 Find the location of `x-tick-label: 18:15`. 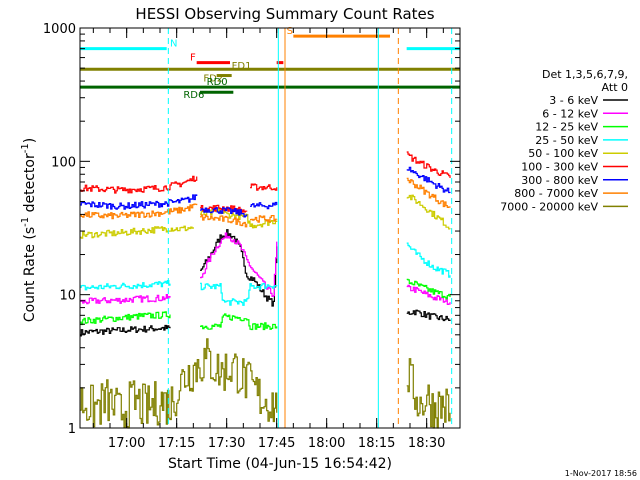

x-tick-label: 18:15 is located at coordinates (376, 443).